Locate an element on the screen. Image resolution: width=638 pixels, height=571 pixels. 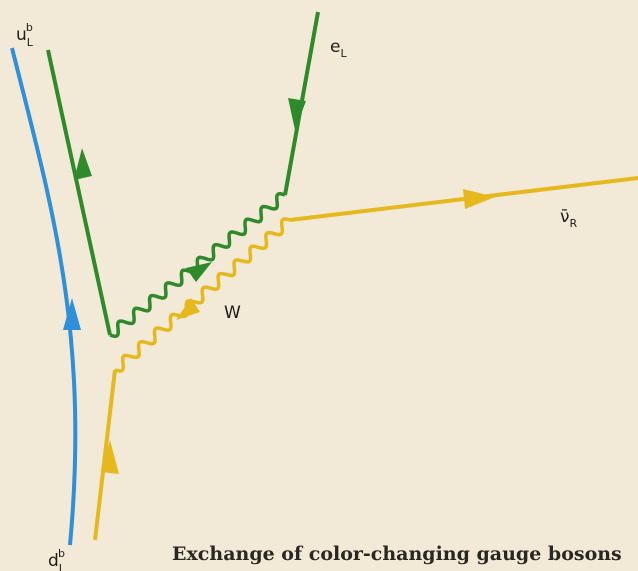
u-quark-label: uLb is located at coordinates (25, 35).